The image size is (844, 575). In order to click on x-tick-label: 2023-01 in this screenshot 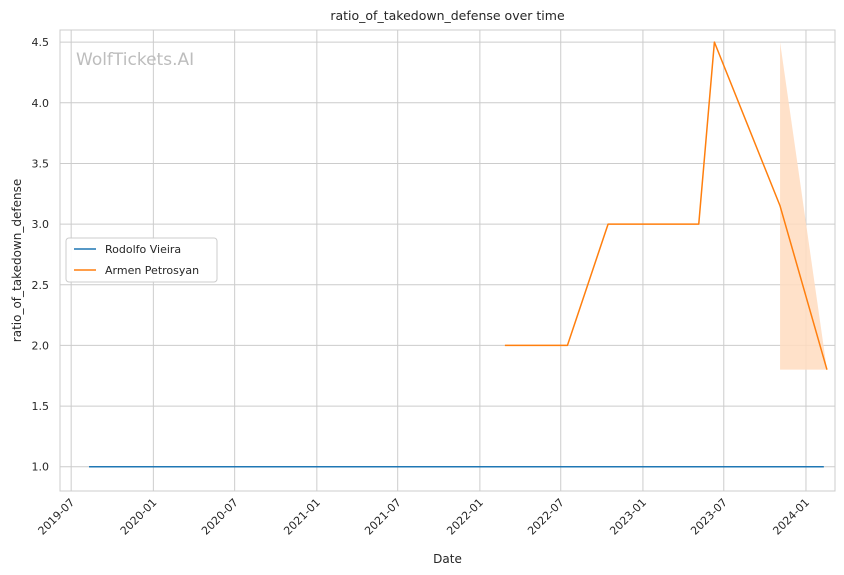, I will do `click(628, 517)`.